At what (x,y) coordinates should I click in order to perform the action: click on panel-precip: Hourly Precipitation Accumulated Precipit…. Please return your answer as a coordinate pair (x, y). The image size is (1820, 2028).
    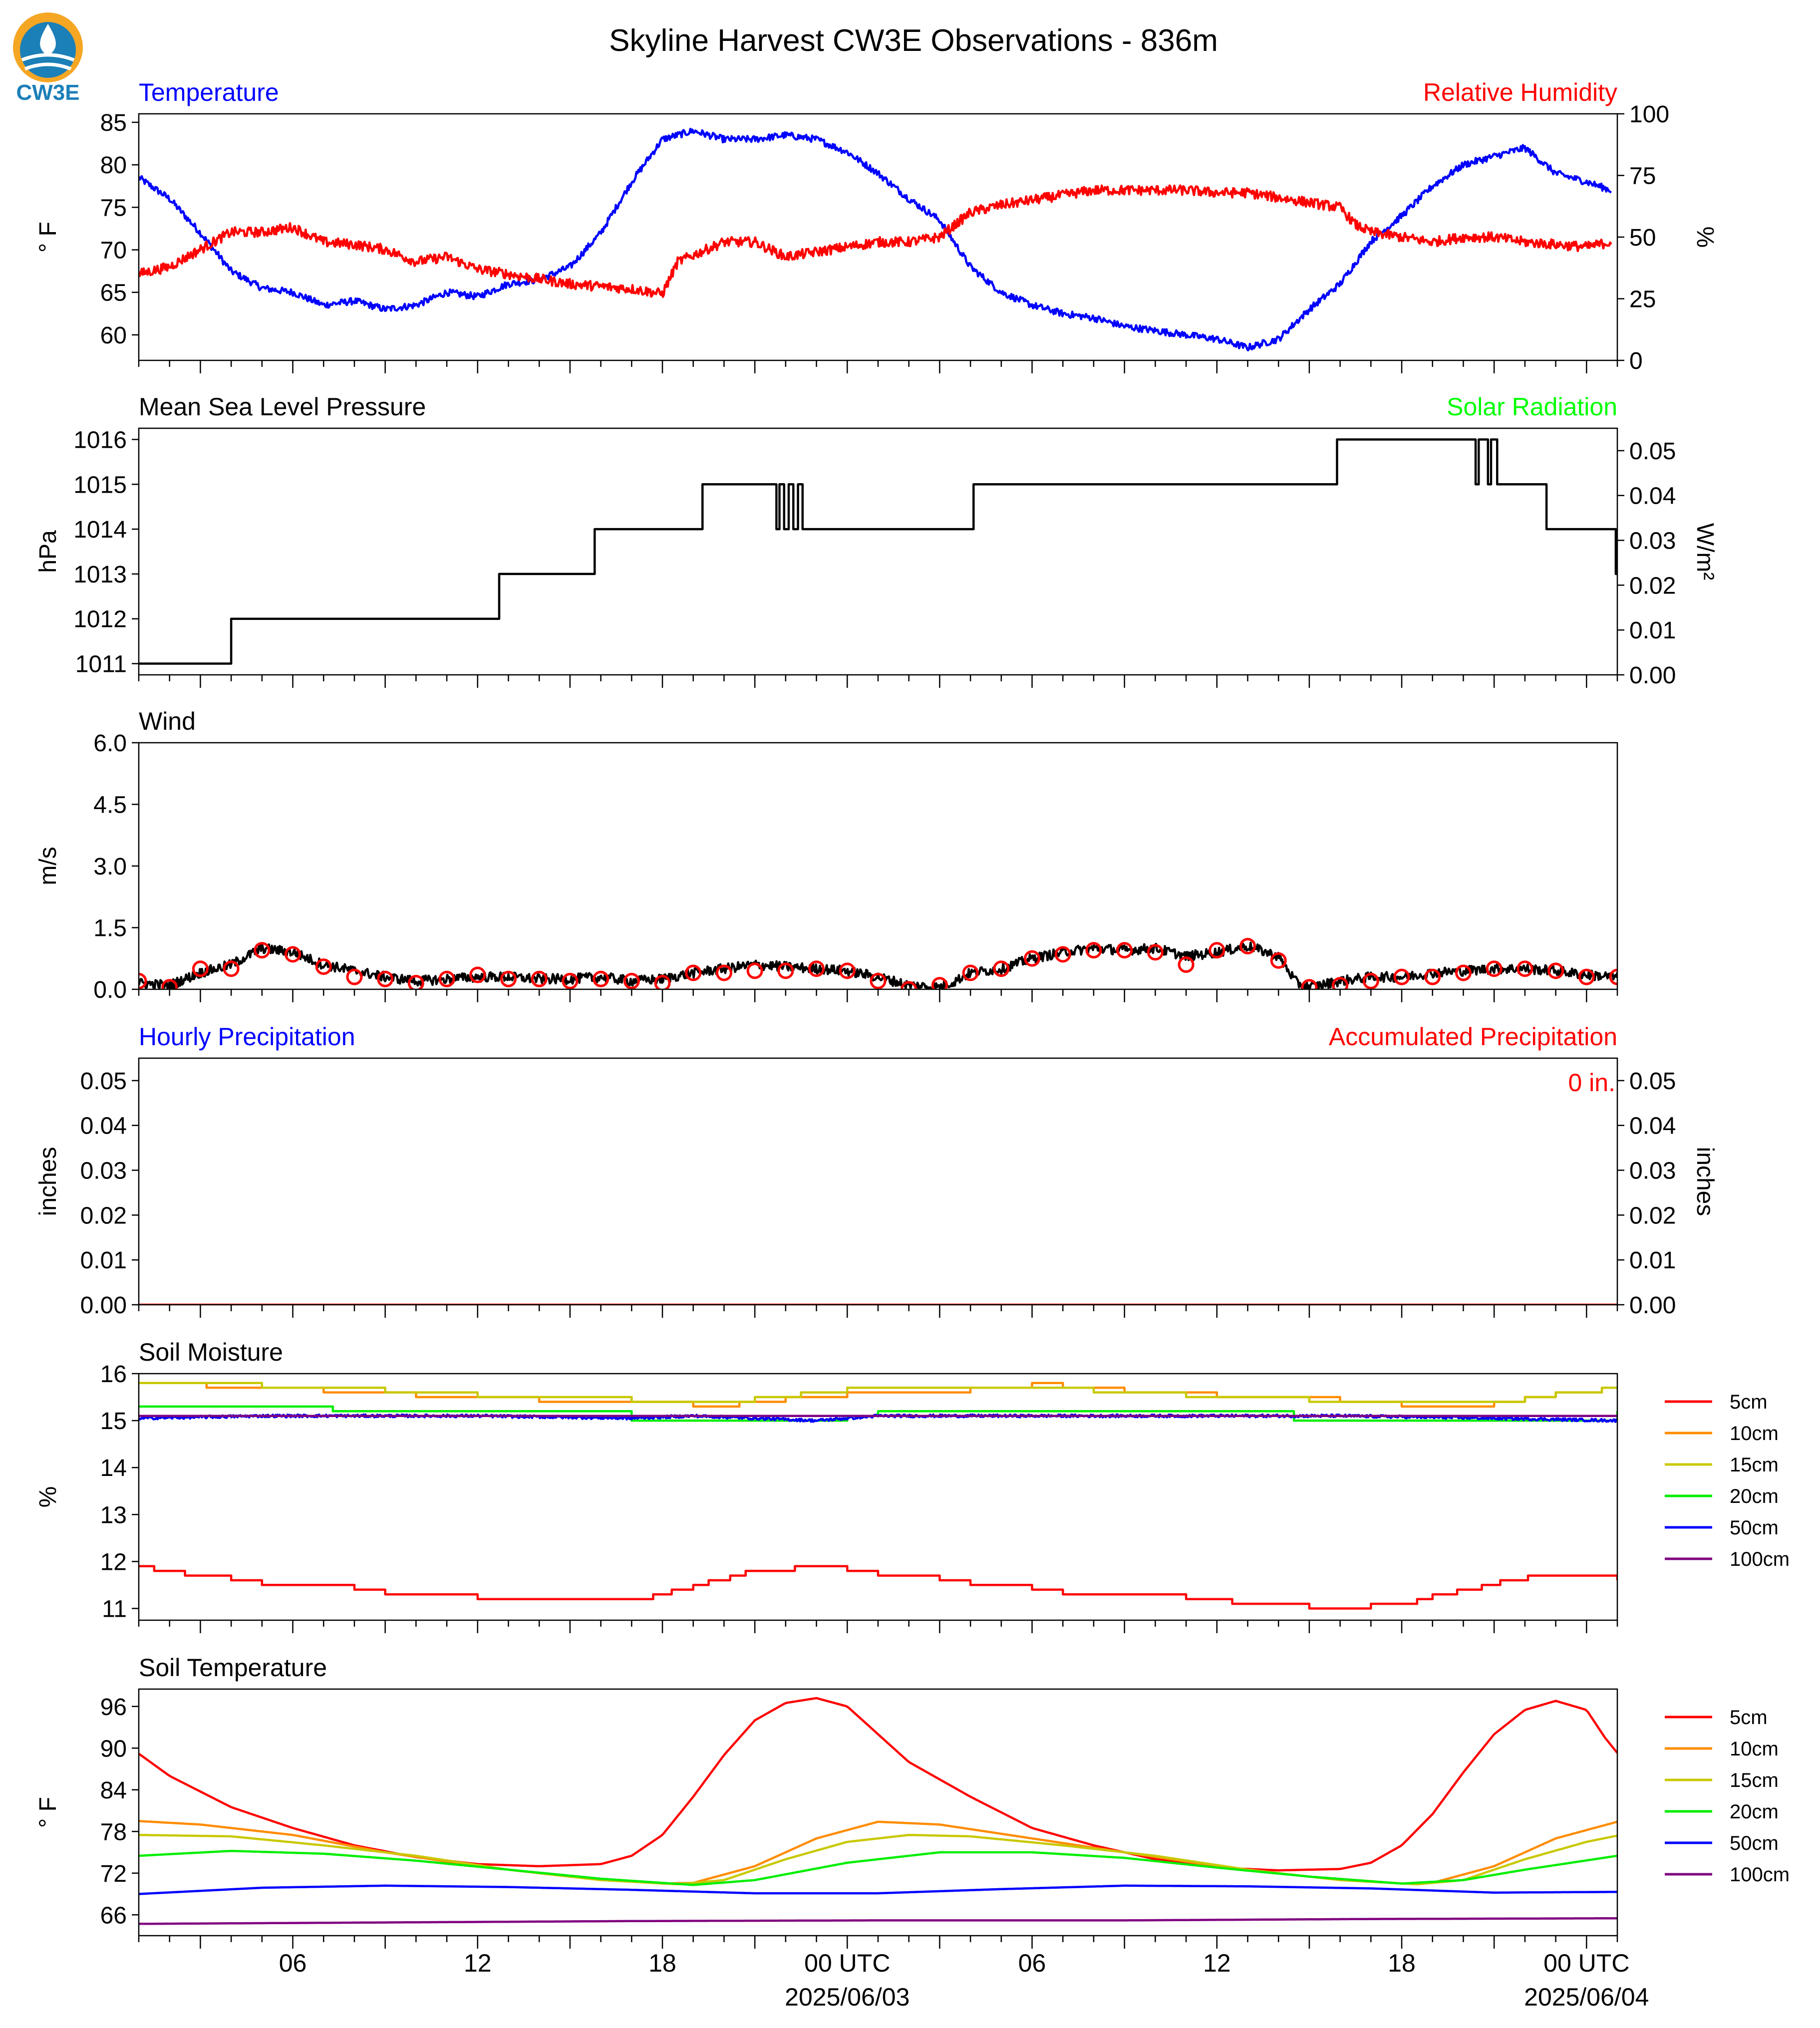
    Looking at the image, I should click on (876, 1171).